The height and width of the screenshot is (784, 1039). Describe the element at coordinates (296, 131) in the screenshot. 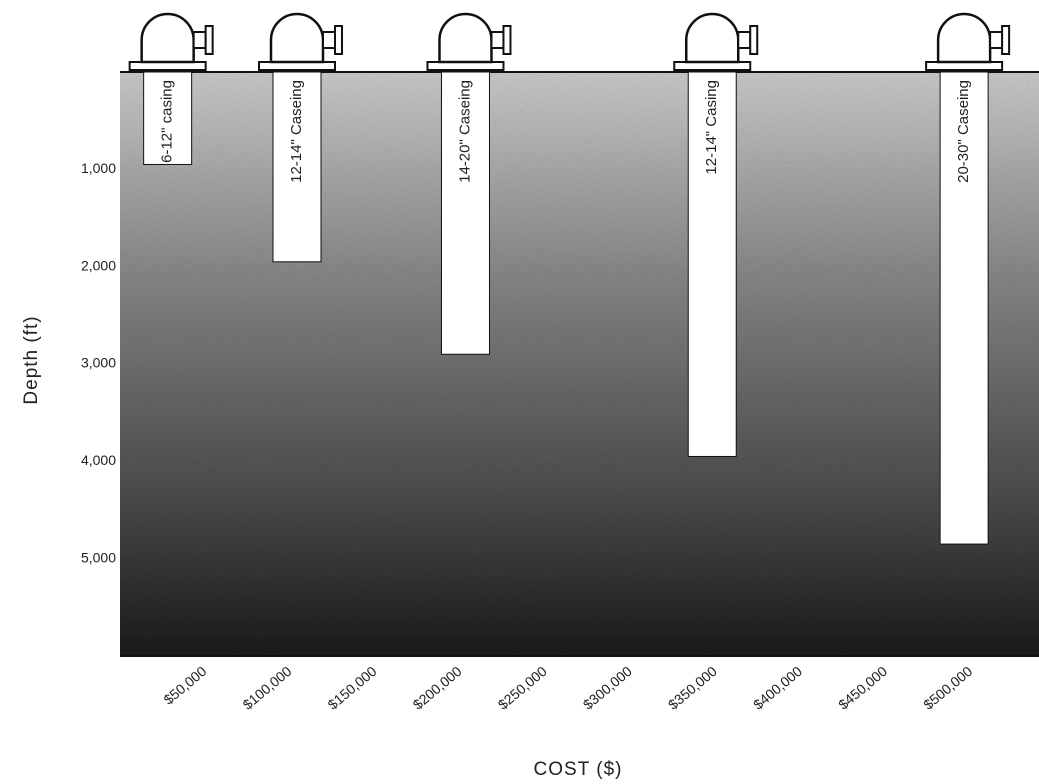

I see `casing-label: 12-14" Caseing` at that location.